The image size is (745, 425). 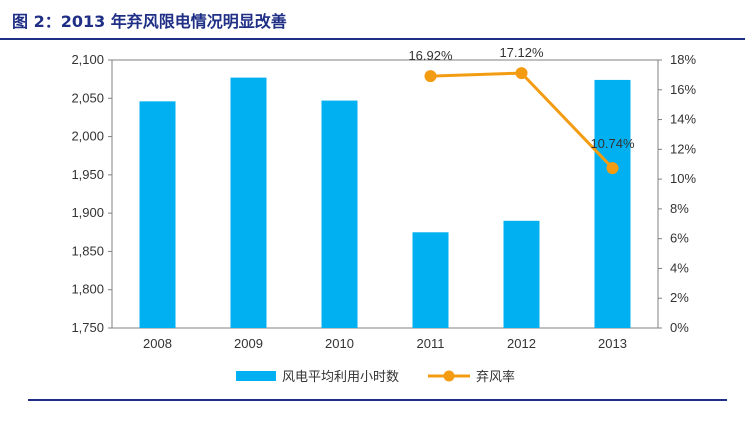 I want to click on y-right-tick-label: 16%, so click(x=683, y=89).